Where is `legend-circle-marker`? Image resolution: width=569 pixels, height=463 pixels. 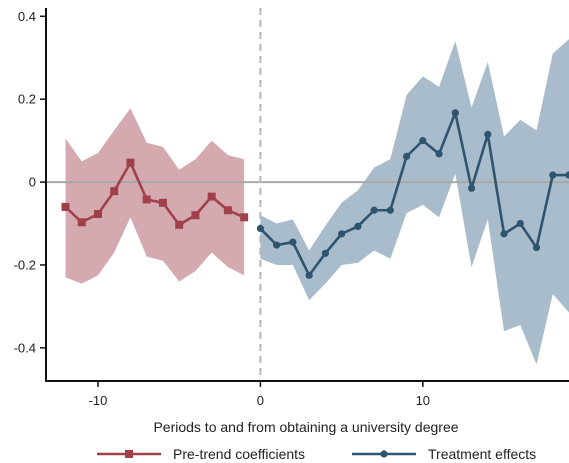 legend-circle-marker is located at coordinates (384, 454).